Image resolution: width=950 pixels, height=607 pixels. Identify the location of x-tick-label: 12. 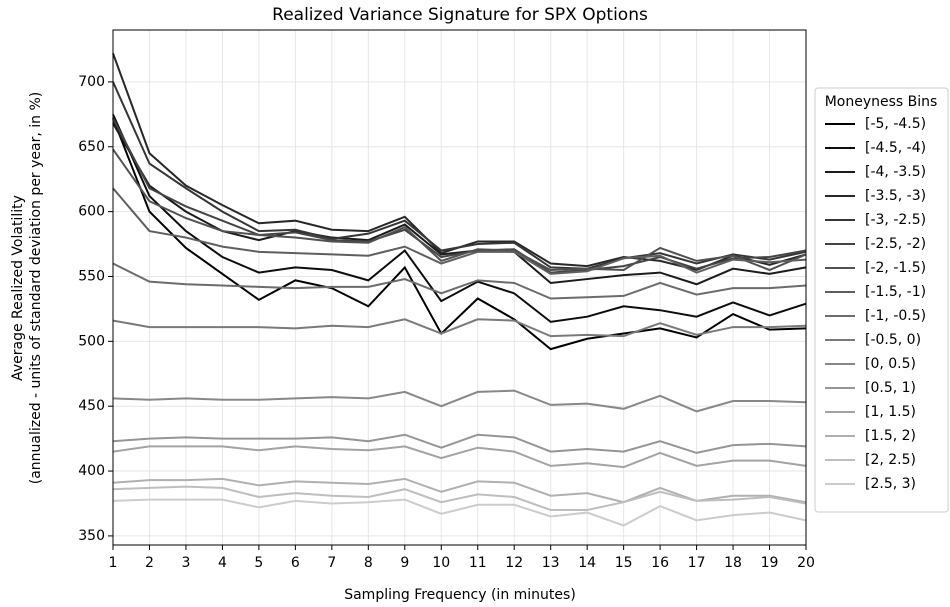
(514, 563).